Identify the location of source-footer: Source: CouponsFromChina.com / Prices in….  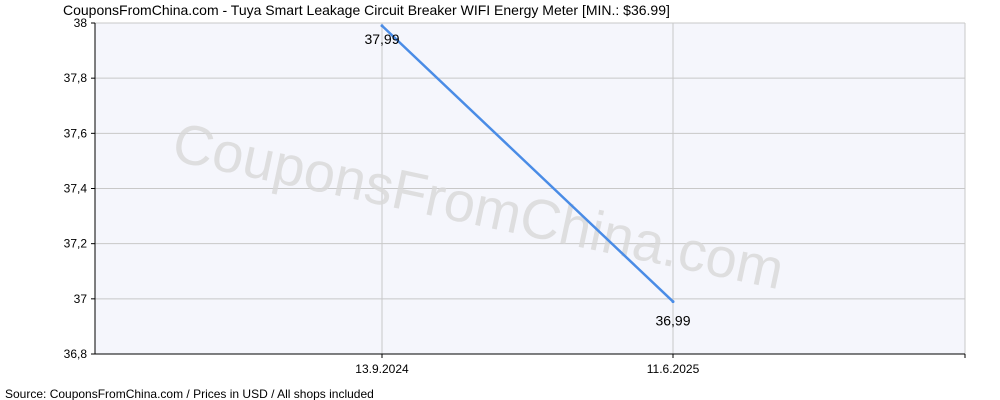
(189, 393).